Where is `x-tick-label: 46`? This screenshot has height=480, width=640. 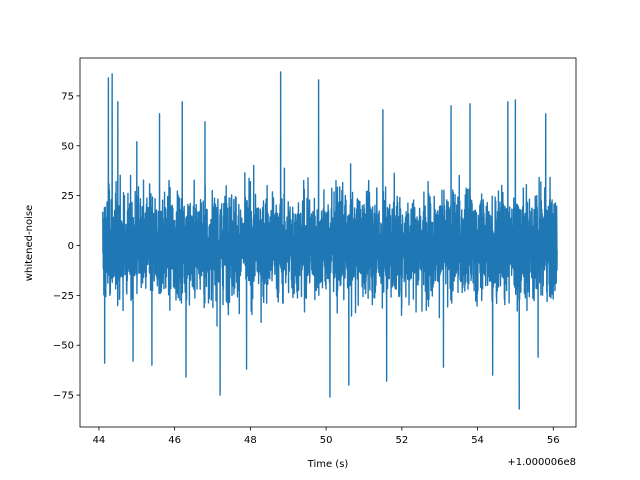
x-tick-label: 46 is located at coordinates (174, 440).